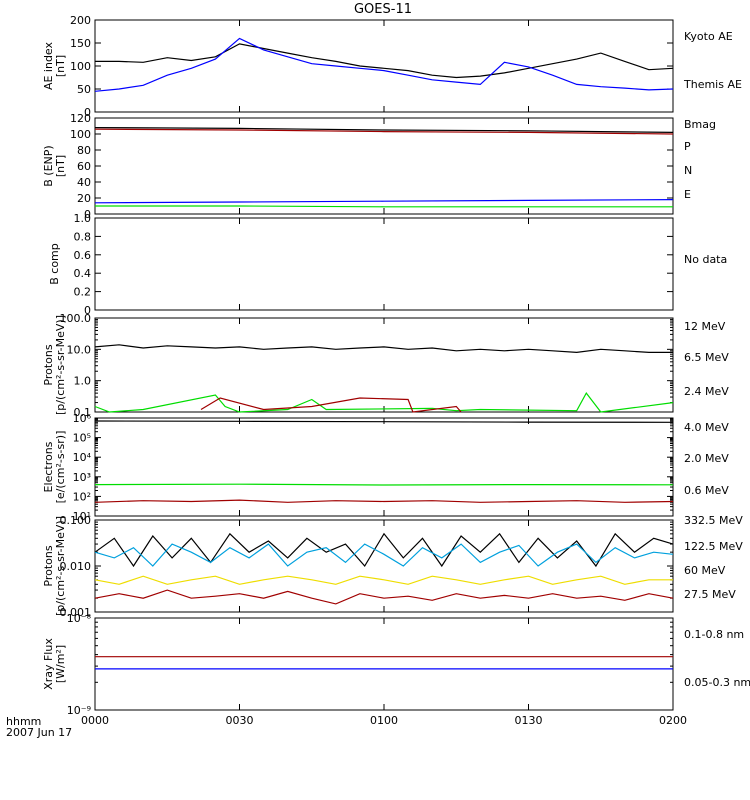 Image resolution: width=750 pixels, height=800 pixels. Describe the element at coordinates (76, 318) in the screenshot. I see `ytick-label: 100.0` at that location.